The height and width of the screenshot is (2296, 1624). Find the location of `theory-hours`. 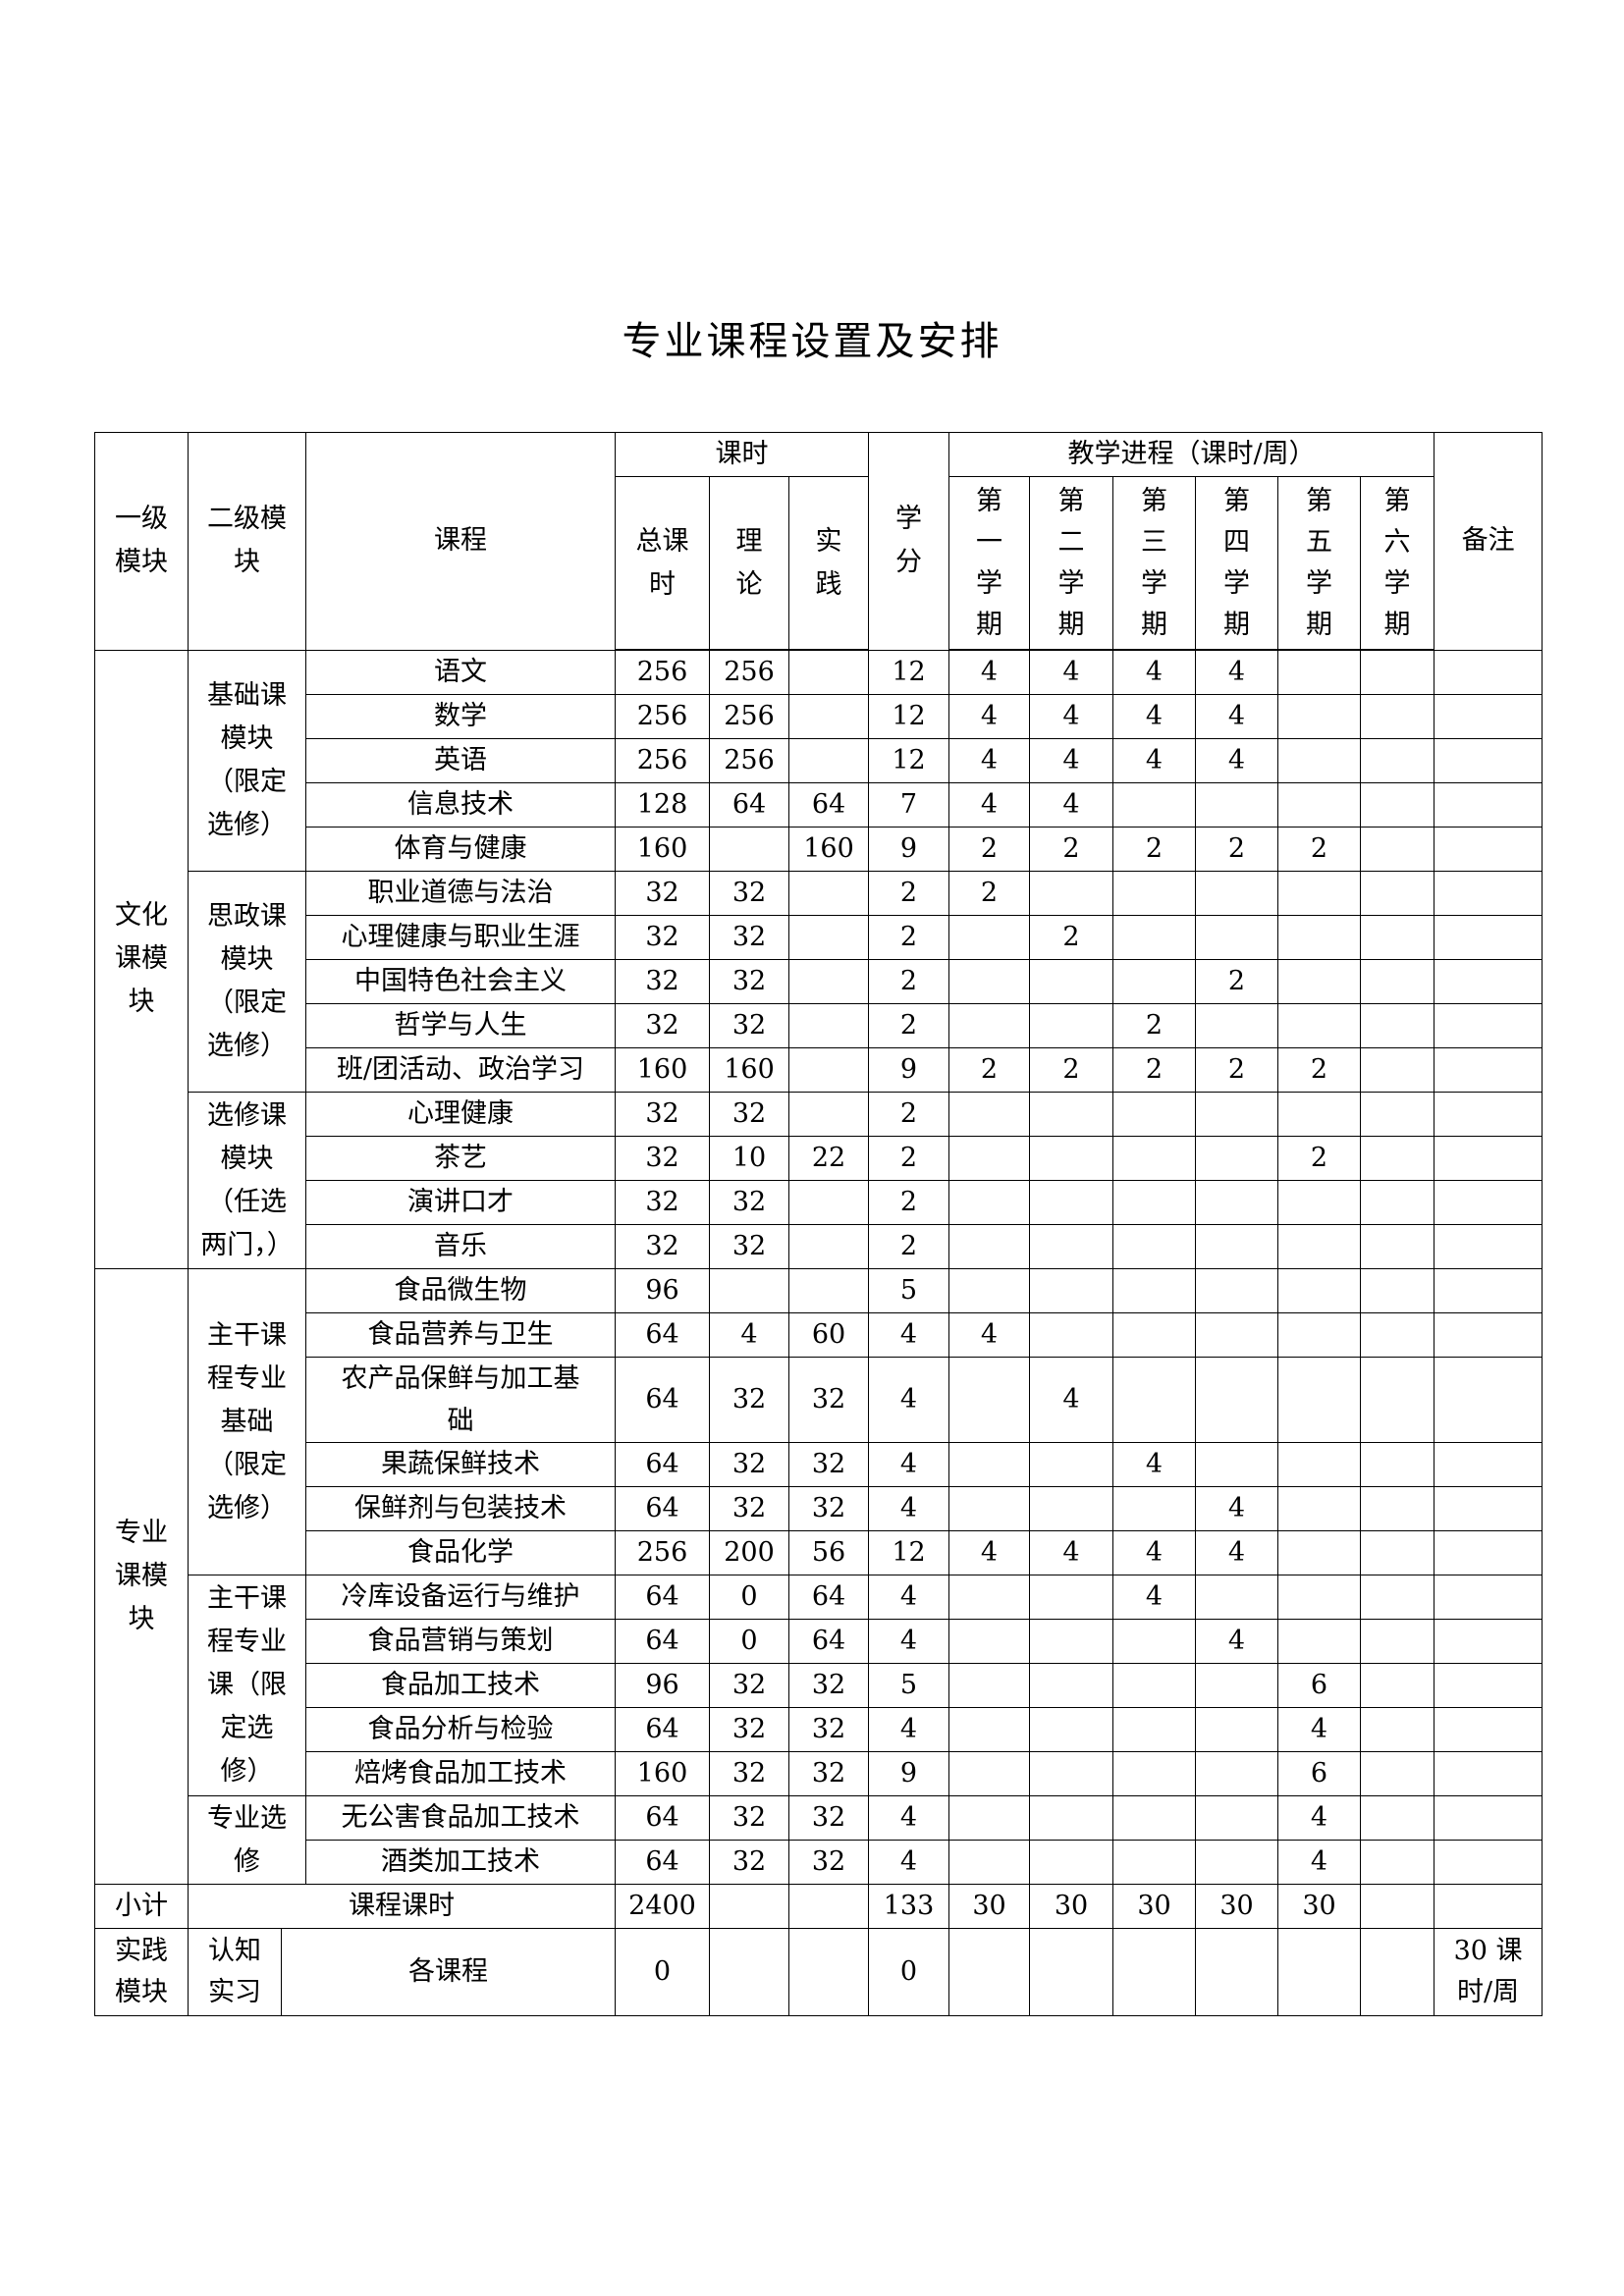

theory-hours is located at coordinates (749, 1972).